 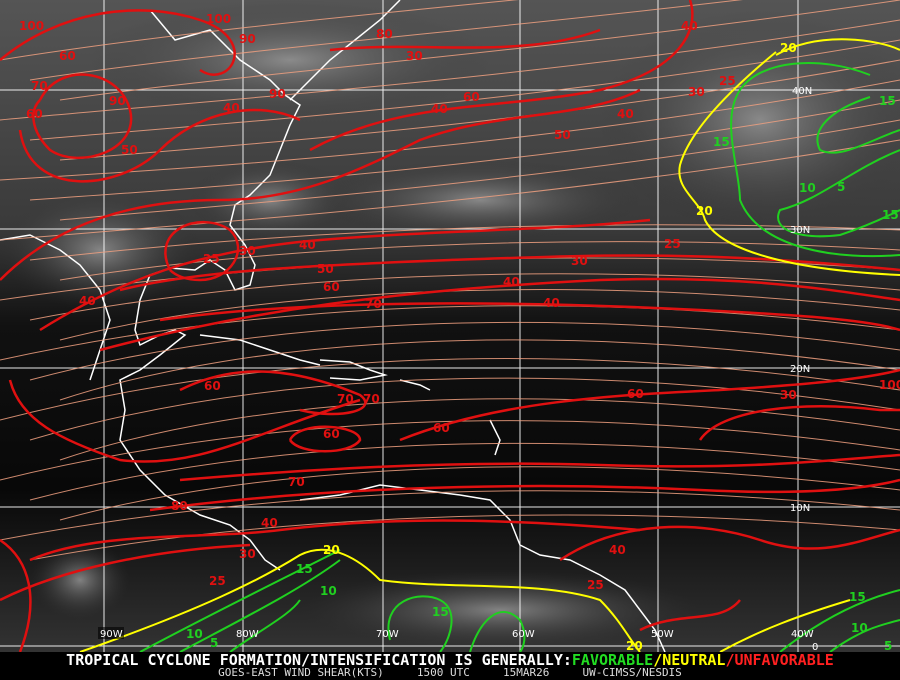 I want to click on lon-label: 60W, so click(x=523, y=634).